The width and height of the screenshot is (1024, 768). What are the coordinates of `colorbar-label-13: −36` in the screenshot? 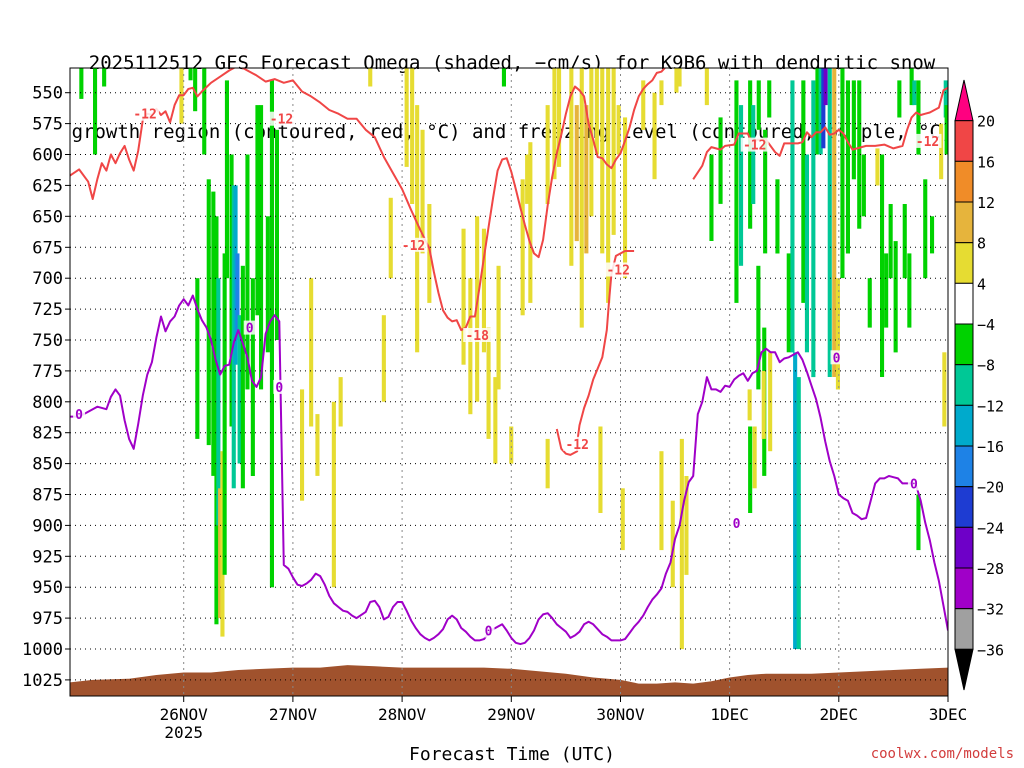 It's located at (990, 650).